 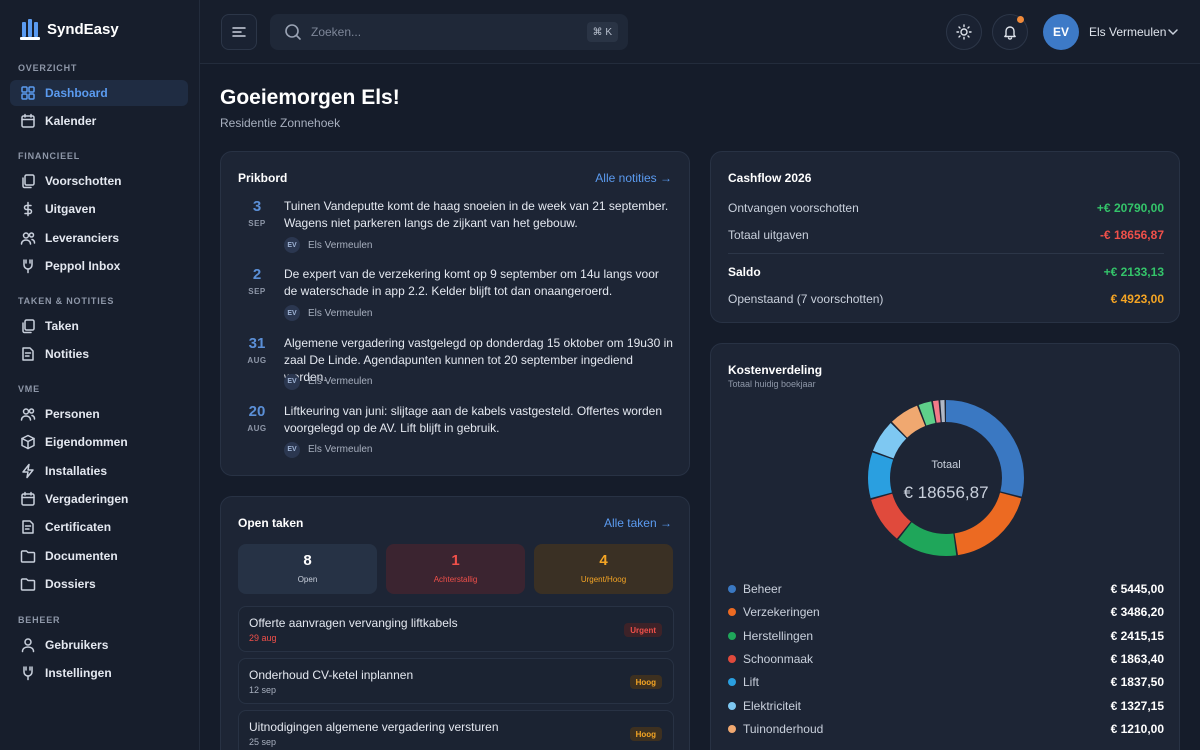 I want to click on divider, so click(x=946, y=253).